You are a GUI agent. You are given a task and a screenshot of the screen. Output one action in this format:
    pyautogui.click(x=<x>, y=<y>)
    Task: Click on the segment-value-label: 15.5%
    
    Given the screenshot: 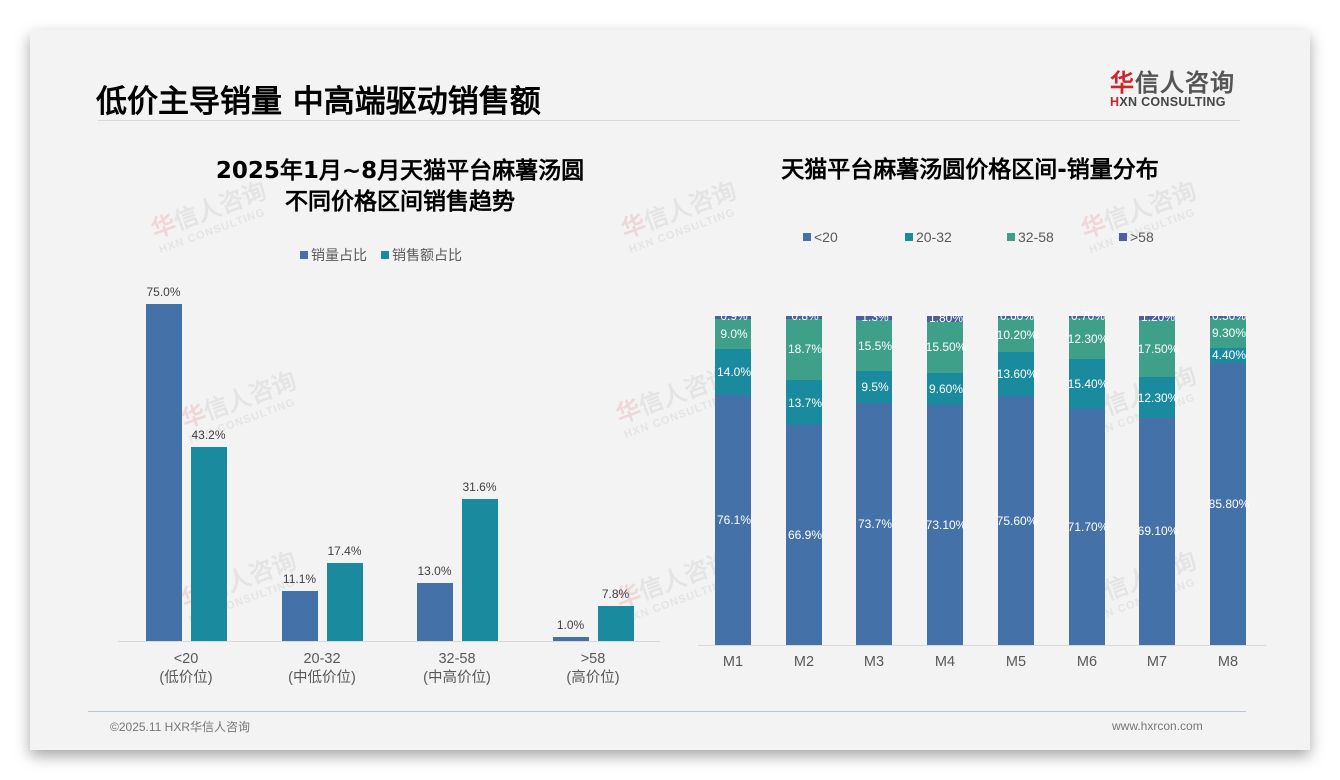 What is the action you would take?
    pyautogui.click(x=875, y=345)
    